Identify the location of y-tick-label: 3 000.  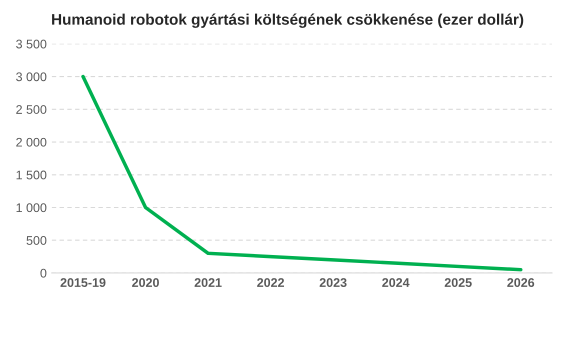
(31, 77).